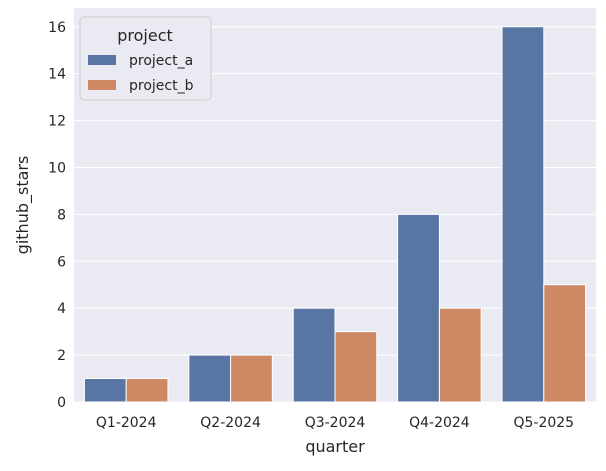 The width and height of the screenshot is (606, 471). I want to click on bar-project-b-q1-2024, so click(147, 390).